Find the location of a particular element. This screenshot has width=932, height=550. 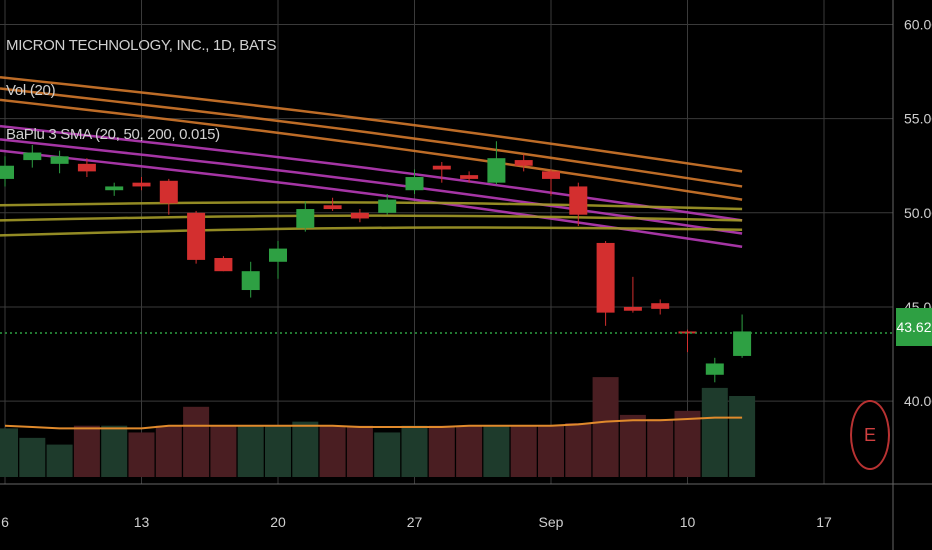

volume-ma-line is located at coordinates (373, 423).